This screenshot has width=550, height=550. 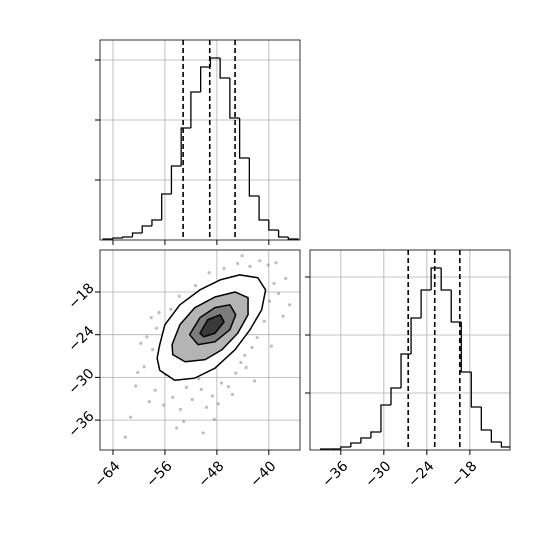 What do you see at coordinates (212, 326) in the screenshot?
I see `contour` at bounding box center [212, 326].